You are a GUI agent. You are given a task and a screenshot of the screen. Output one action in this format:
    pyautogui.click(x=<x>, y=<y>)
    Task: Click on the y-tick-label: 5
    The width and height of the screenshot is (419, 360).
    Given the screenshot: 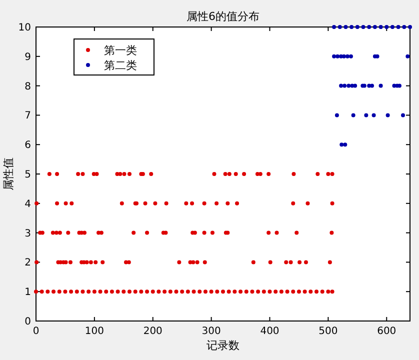 What is the action you would take?
    pyautogui.click(x=27, y=175)
    